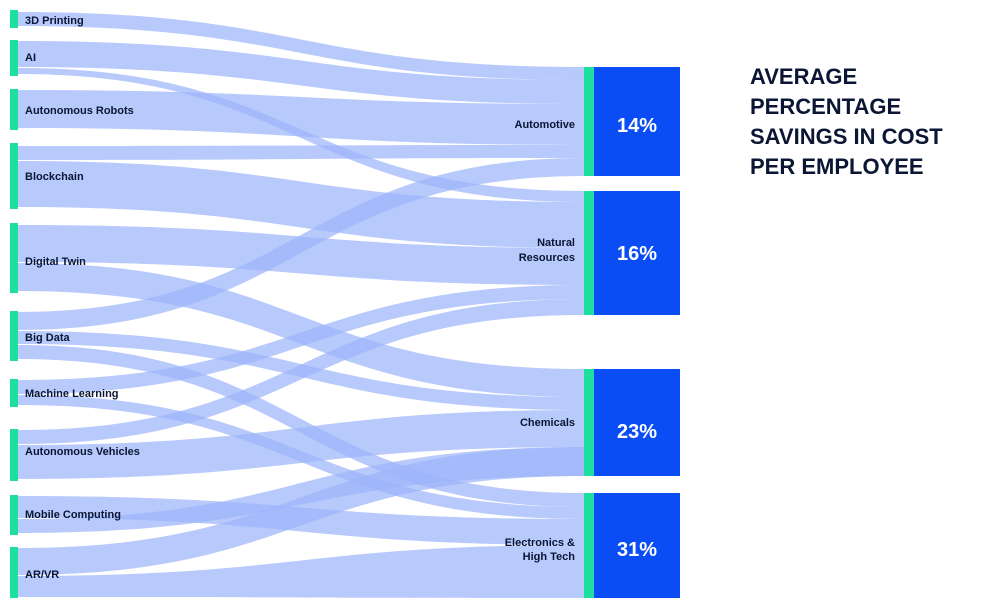 This screenshot has height=598, width=996. What do you see at coordinates (42, 575) in the screenshot?
I see `source-label-ar-vr: AR/VR` at bounding box center [42, 575].